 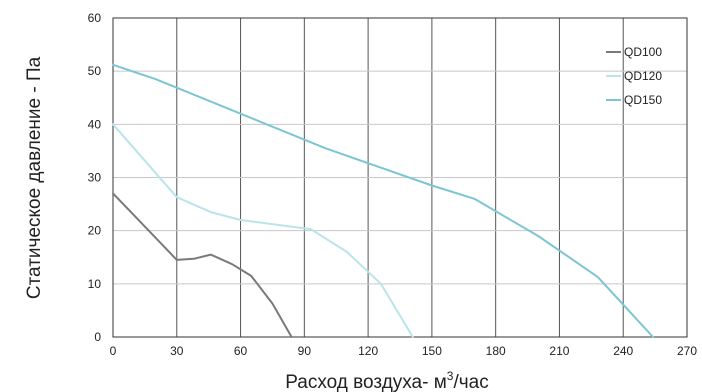 What do you see at coordinates (432, 351) in the screenshot?
I see `x-tick-label: 150` at bounding box center [432, 351].